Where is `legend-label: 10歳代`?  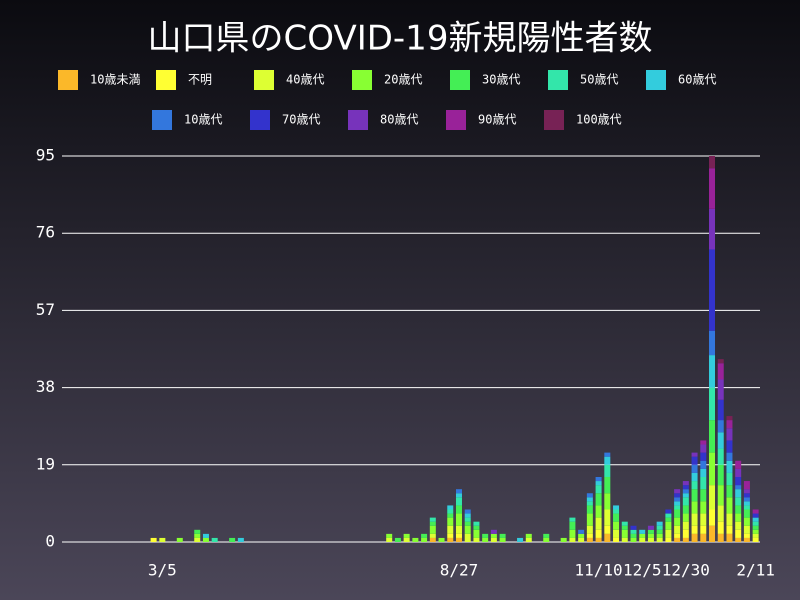 legend-label: 10歳代 is located at coordinates (203, 120).